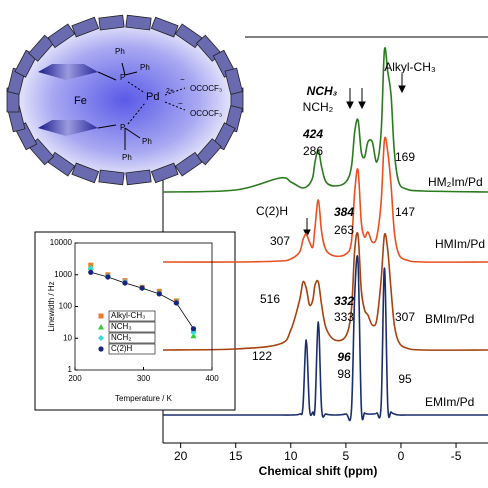 This screenshot has width=488, height=488. What do you see at coordinates (121, 337) in the screenshot?
I see `legend-label: NCH₂` at bounding box center [121, 337].